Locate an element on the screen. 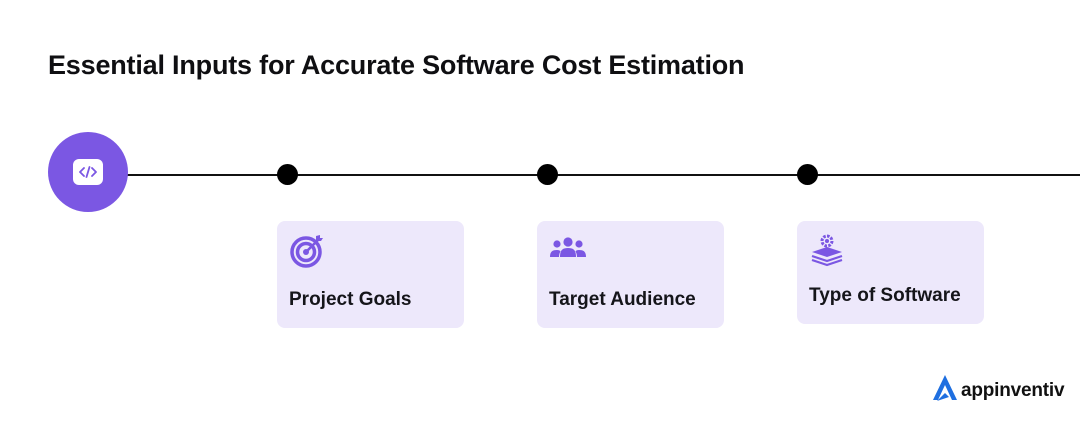 The width and height of the screenshot is (1080, 426). target-icon is located at coordinates (307, 253).